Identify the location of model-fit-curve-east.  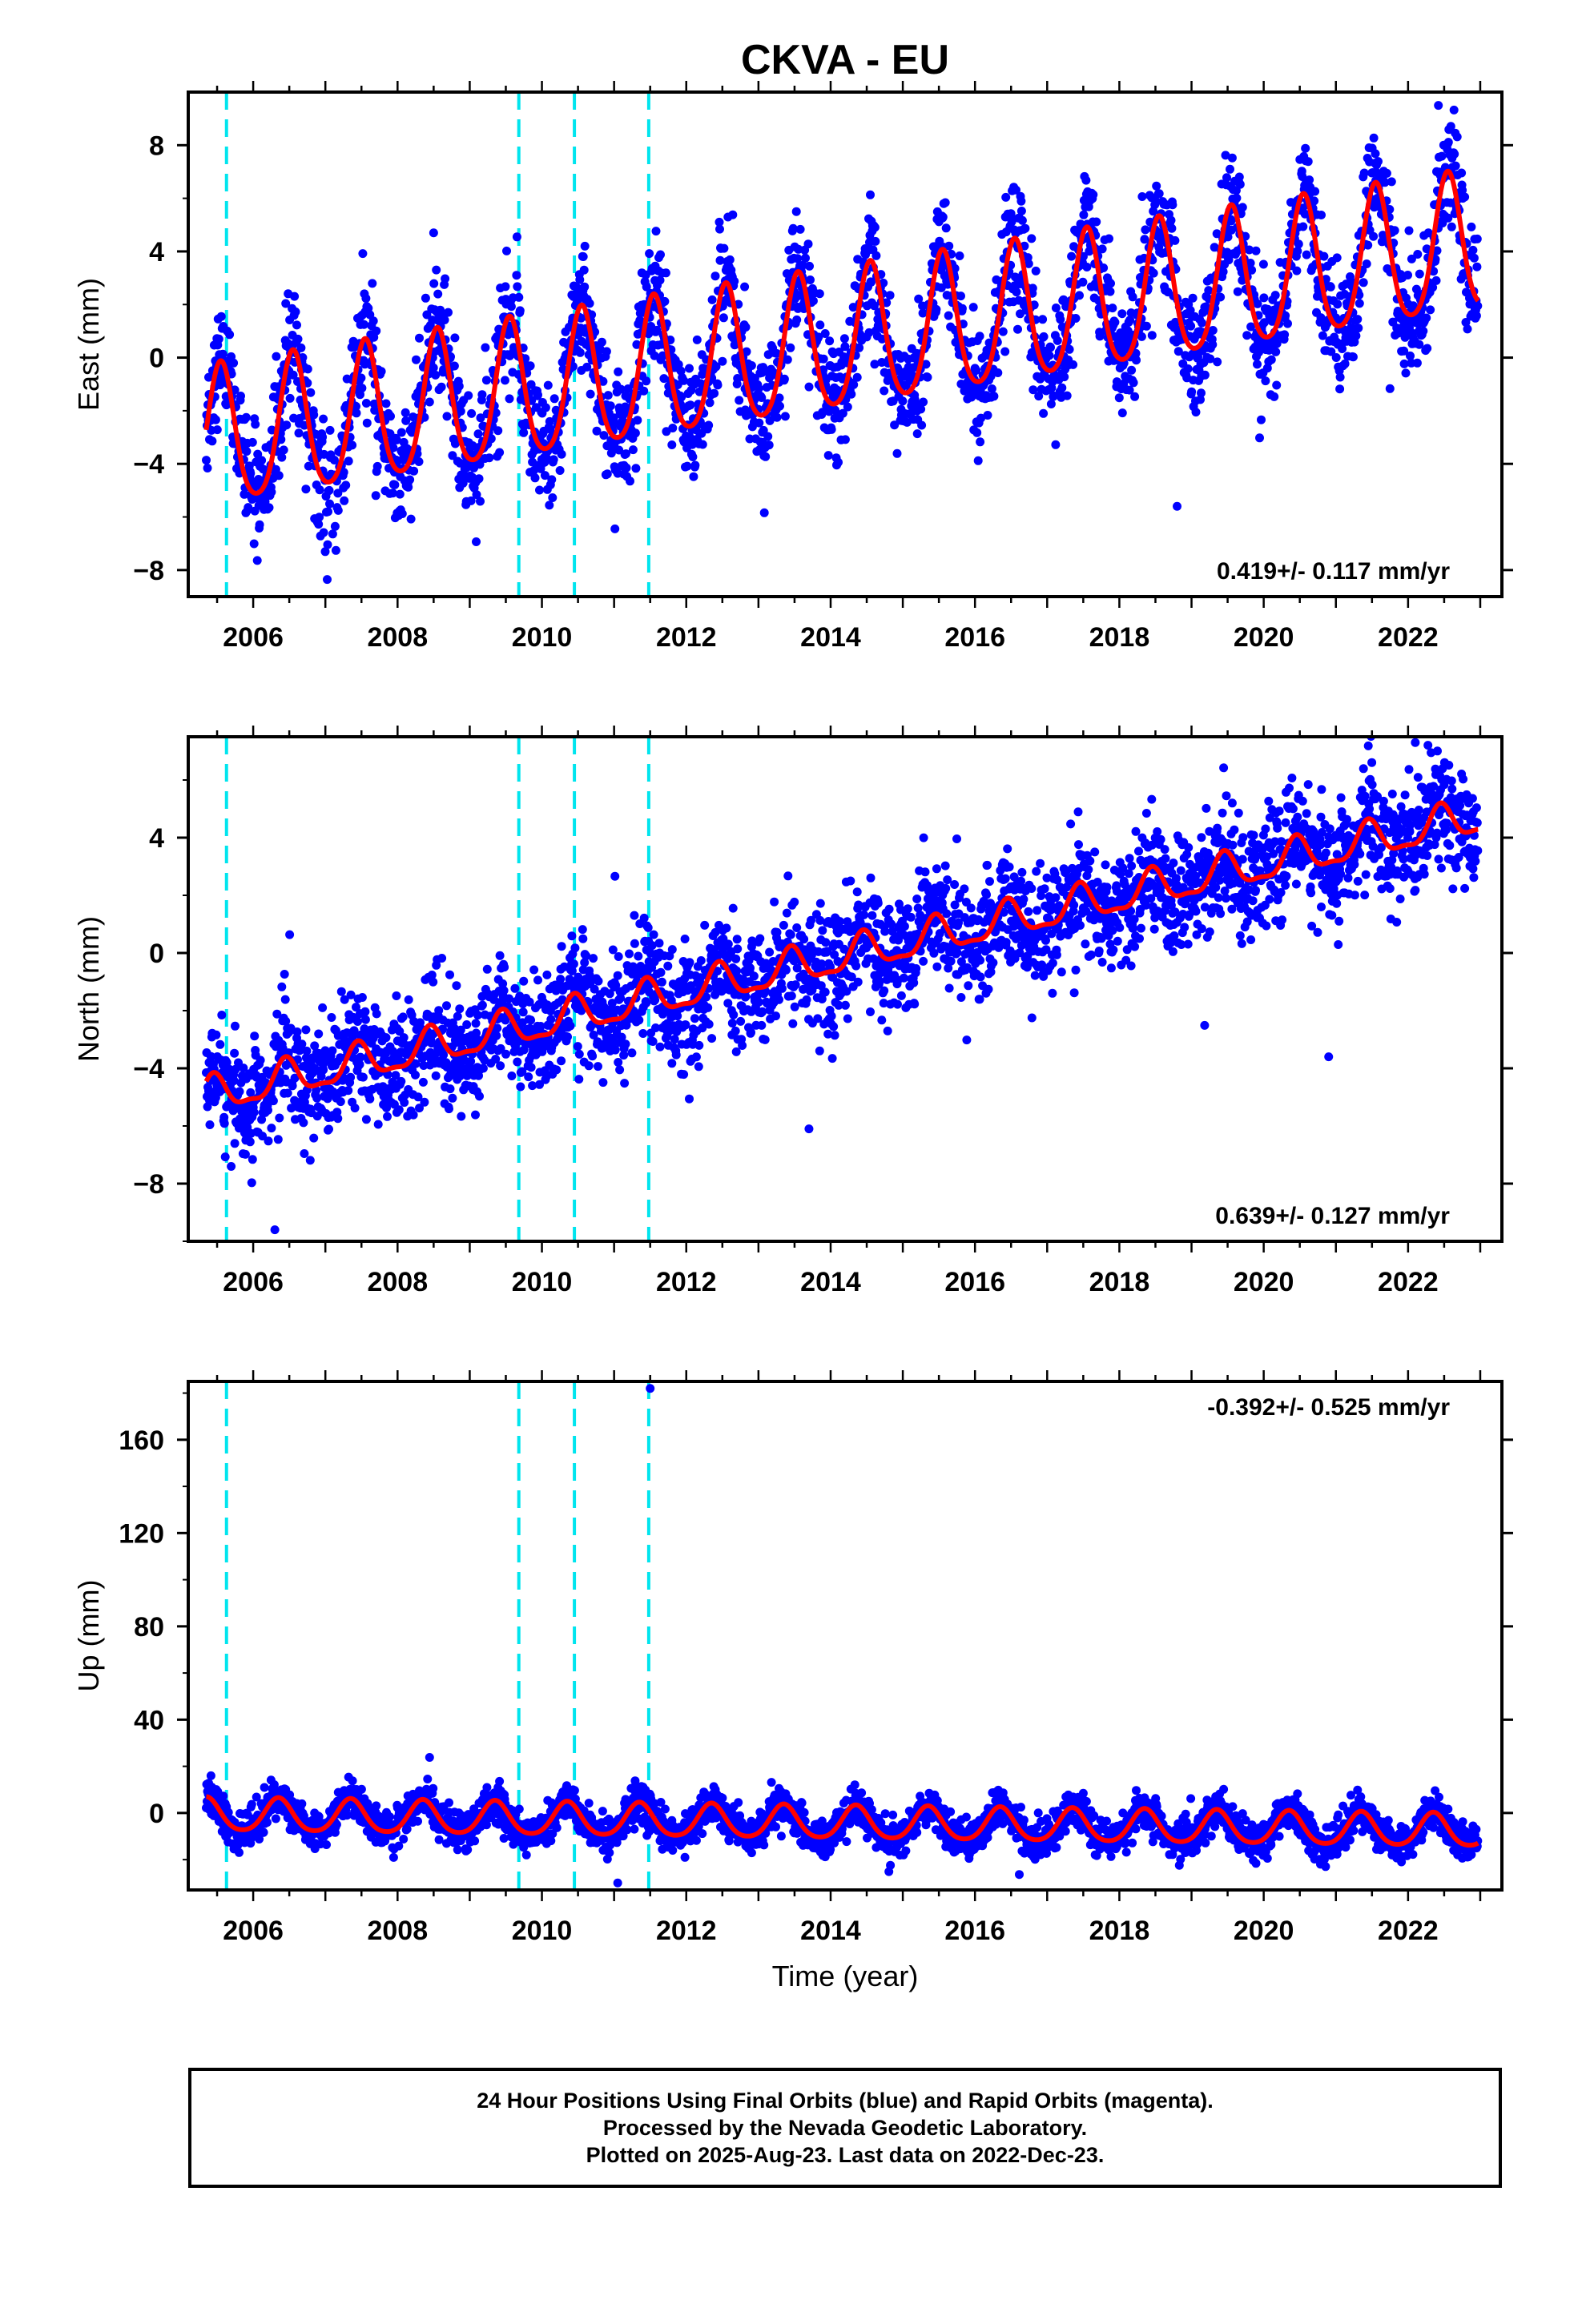
(841, 332).